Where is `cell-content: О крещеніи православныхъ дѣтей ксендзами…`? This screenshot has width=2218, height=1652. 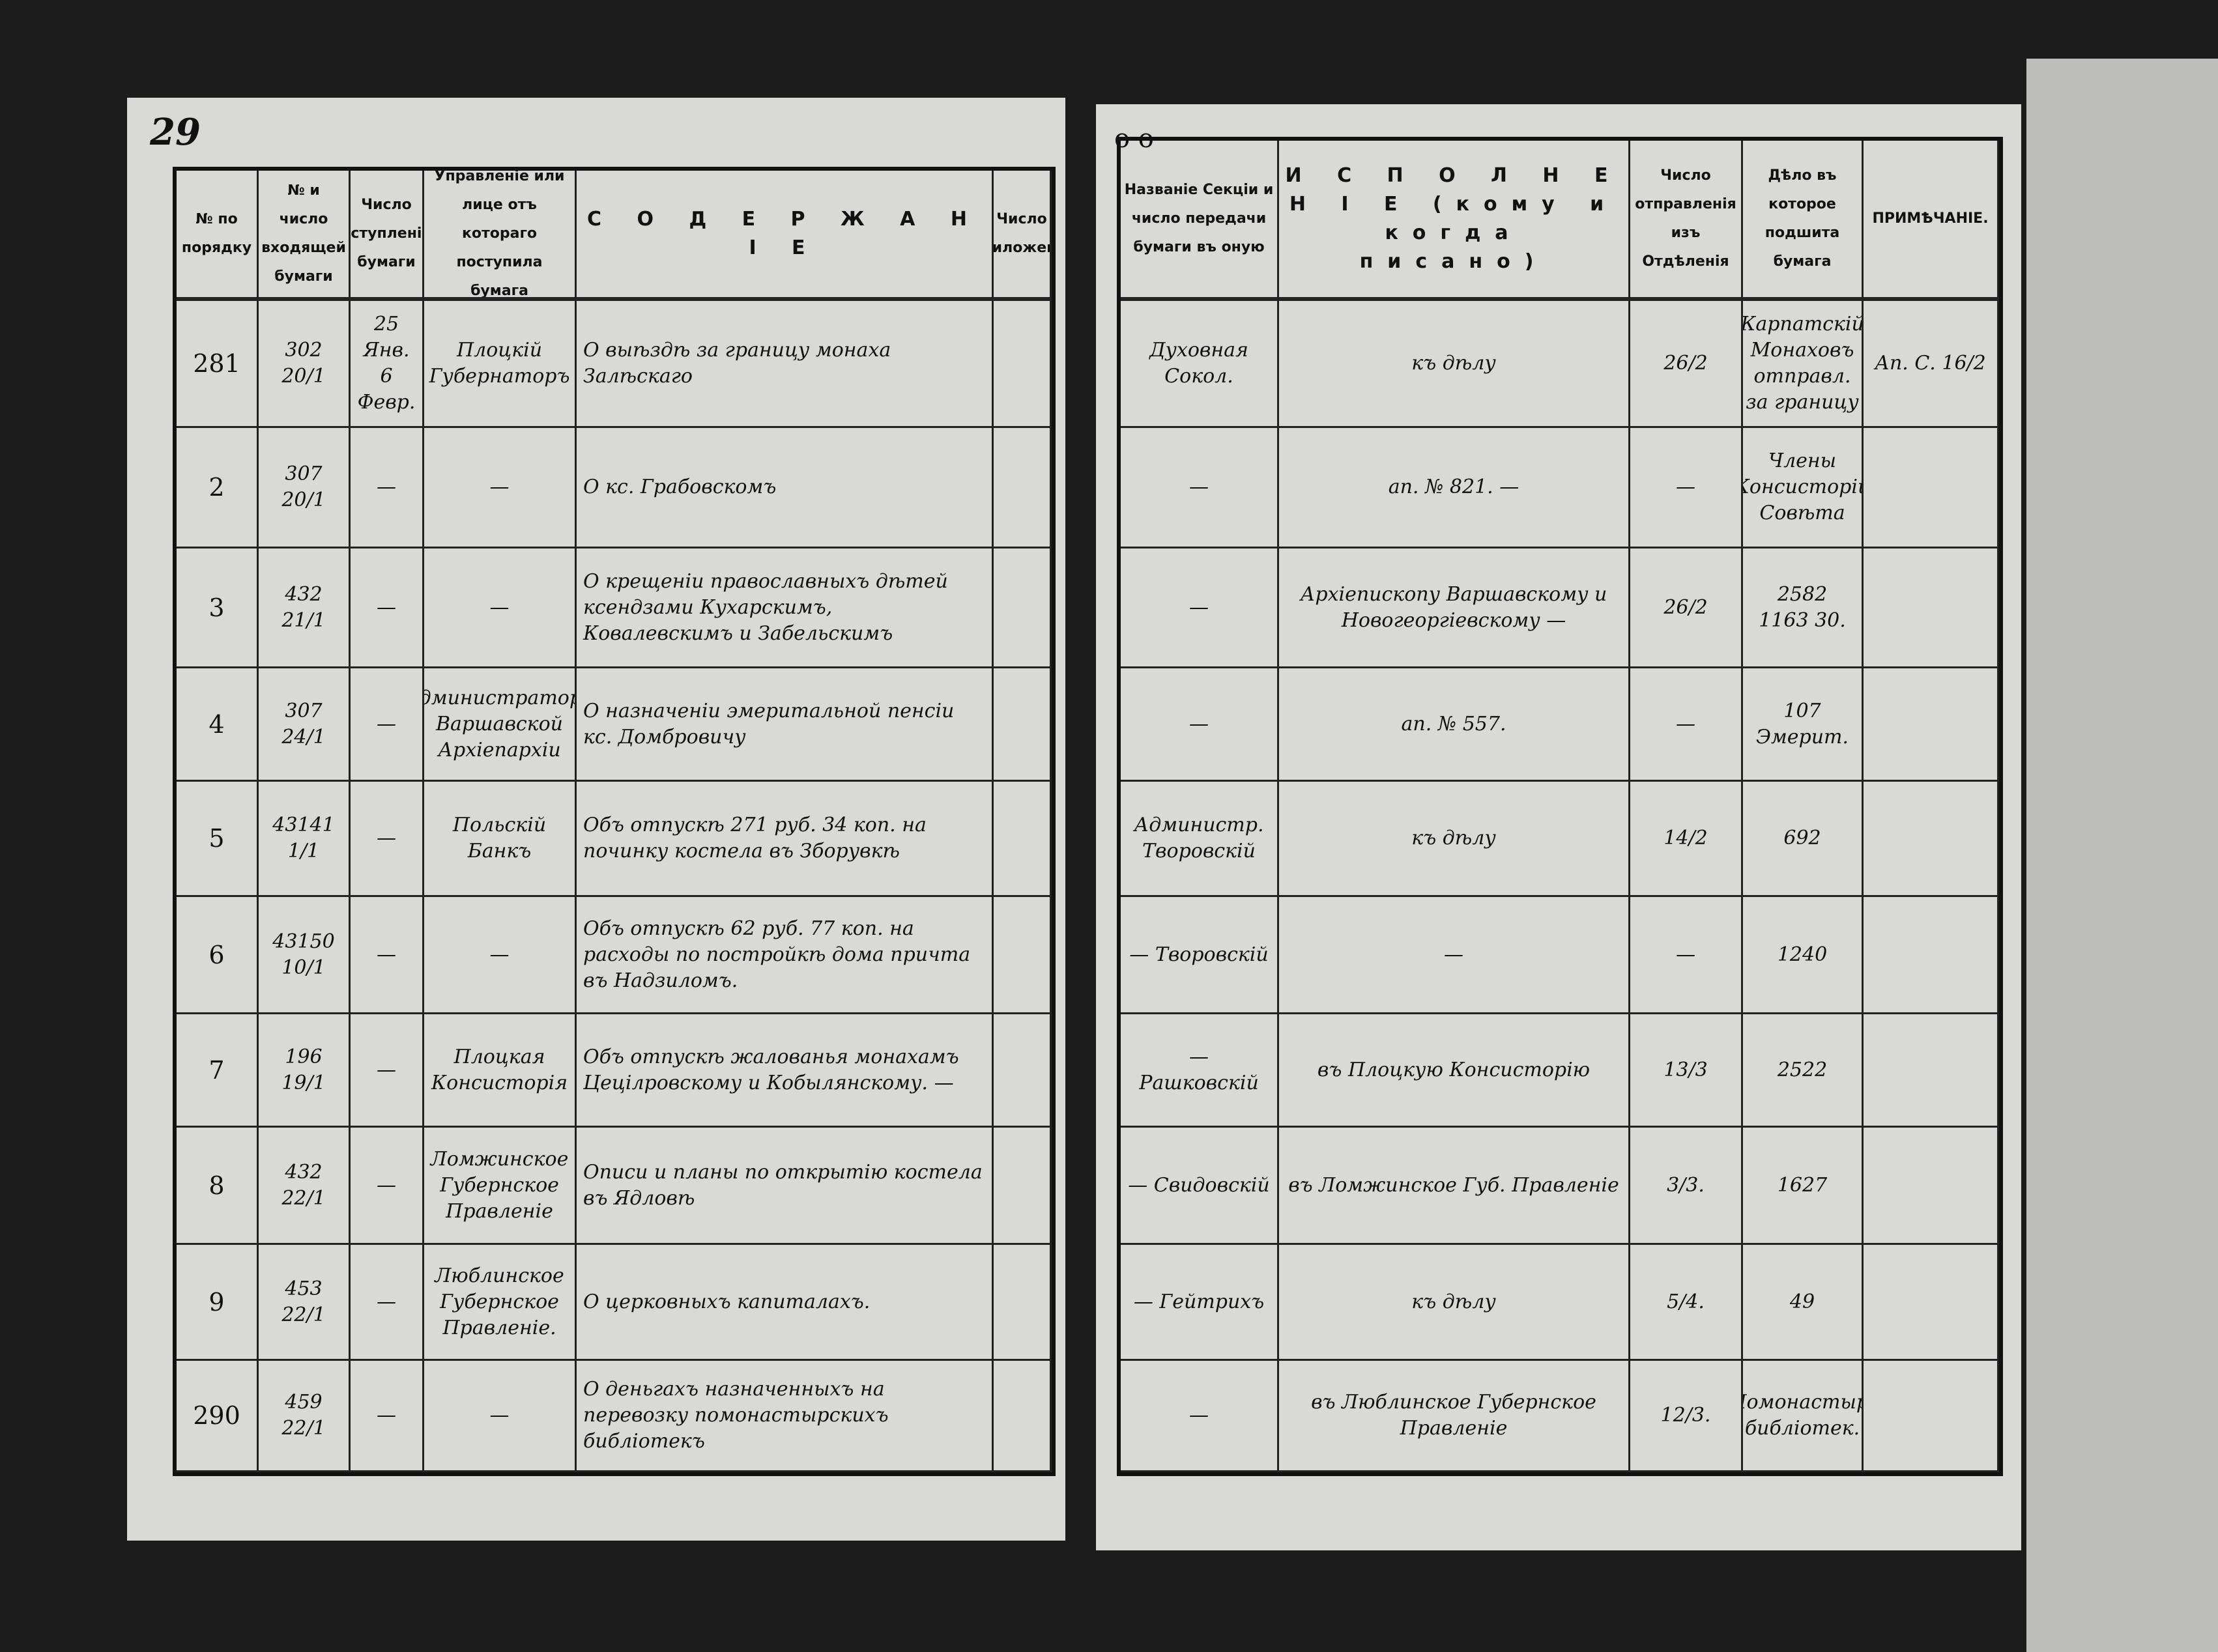
cell-content: О крещеніи православныхъ дѣтей ксендзами… is located at coordinates (785, 608).